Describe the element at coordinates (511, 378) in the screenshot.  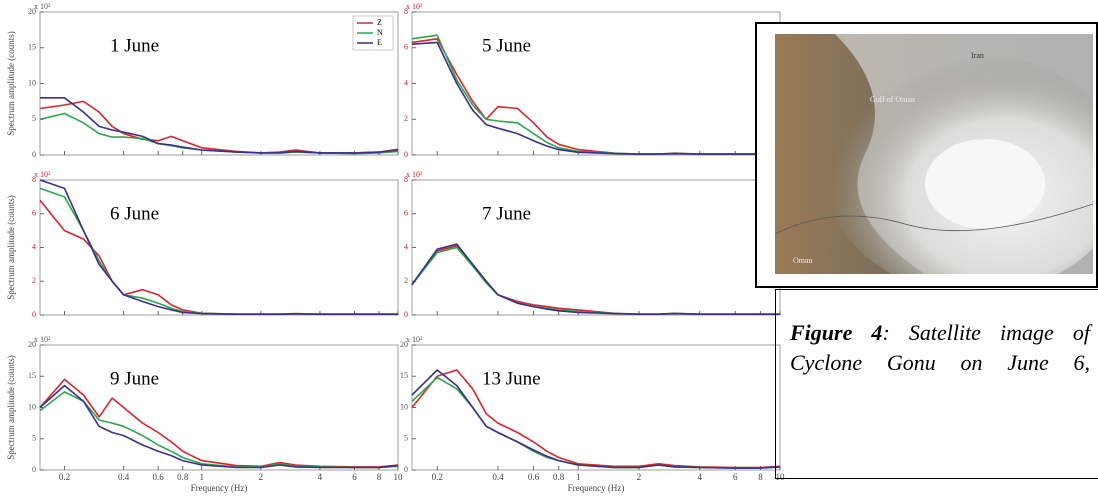
I see `panel-title: 13 June` at that location.